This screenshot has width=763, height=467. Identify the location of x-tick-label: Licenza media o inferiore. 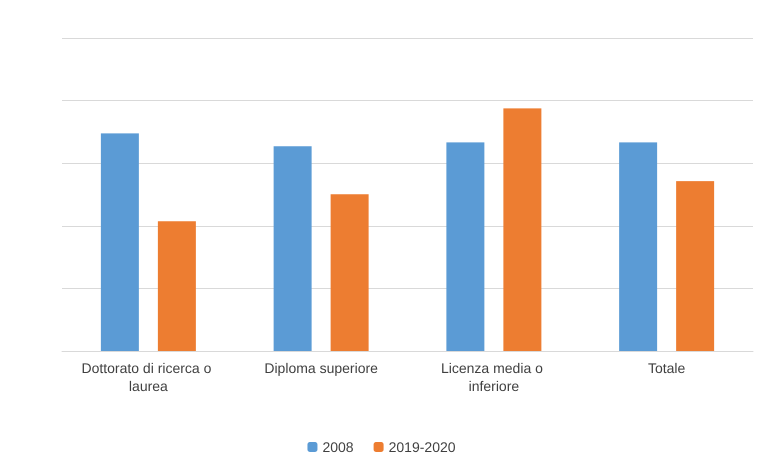
(493, 377).